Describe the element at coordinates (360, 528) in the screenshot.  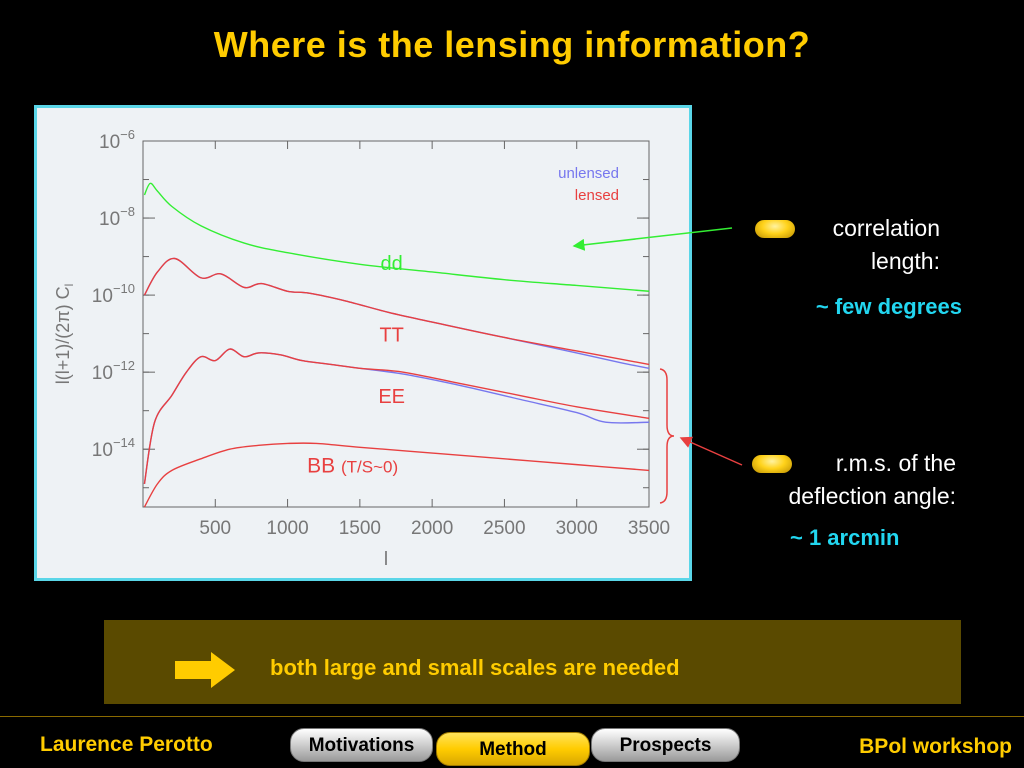
I see `x-tick-label: 1500` at that location.